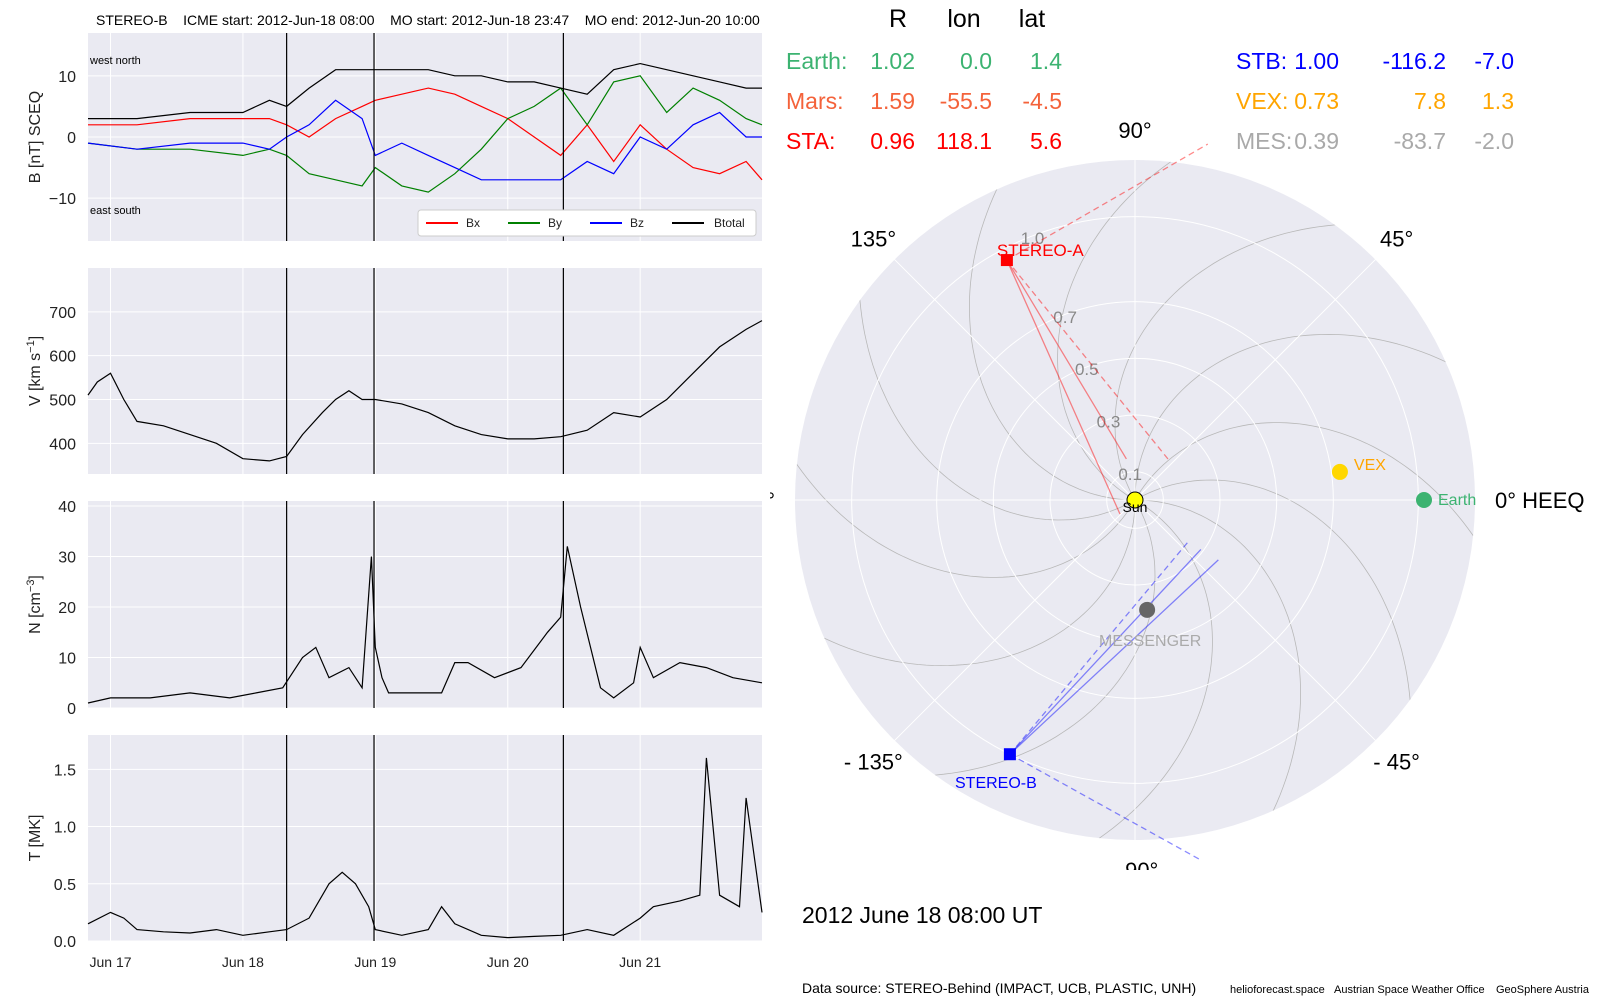 This screenshot has height=1000, width=1600. I want to click on unit-exponent: −1, so click(31, 346).